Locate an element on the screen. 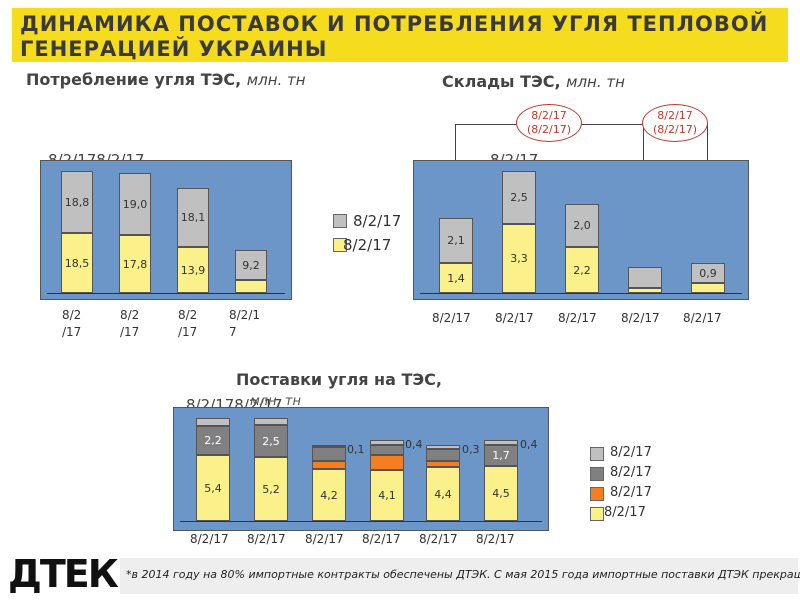  deliveries-bar-1-dark: 2,2 is located at coordinates (213, 440).